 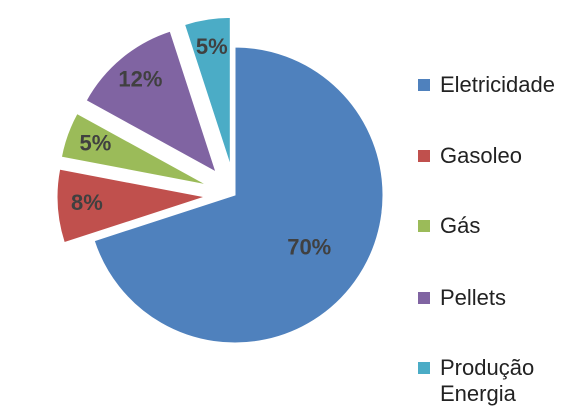 What do you see at coordinates (140, 78) in the screenshot?
I see `data-label: 12%` at bounding box center [140, 78].